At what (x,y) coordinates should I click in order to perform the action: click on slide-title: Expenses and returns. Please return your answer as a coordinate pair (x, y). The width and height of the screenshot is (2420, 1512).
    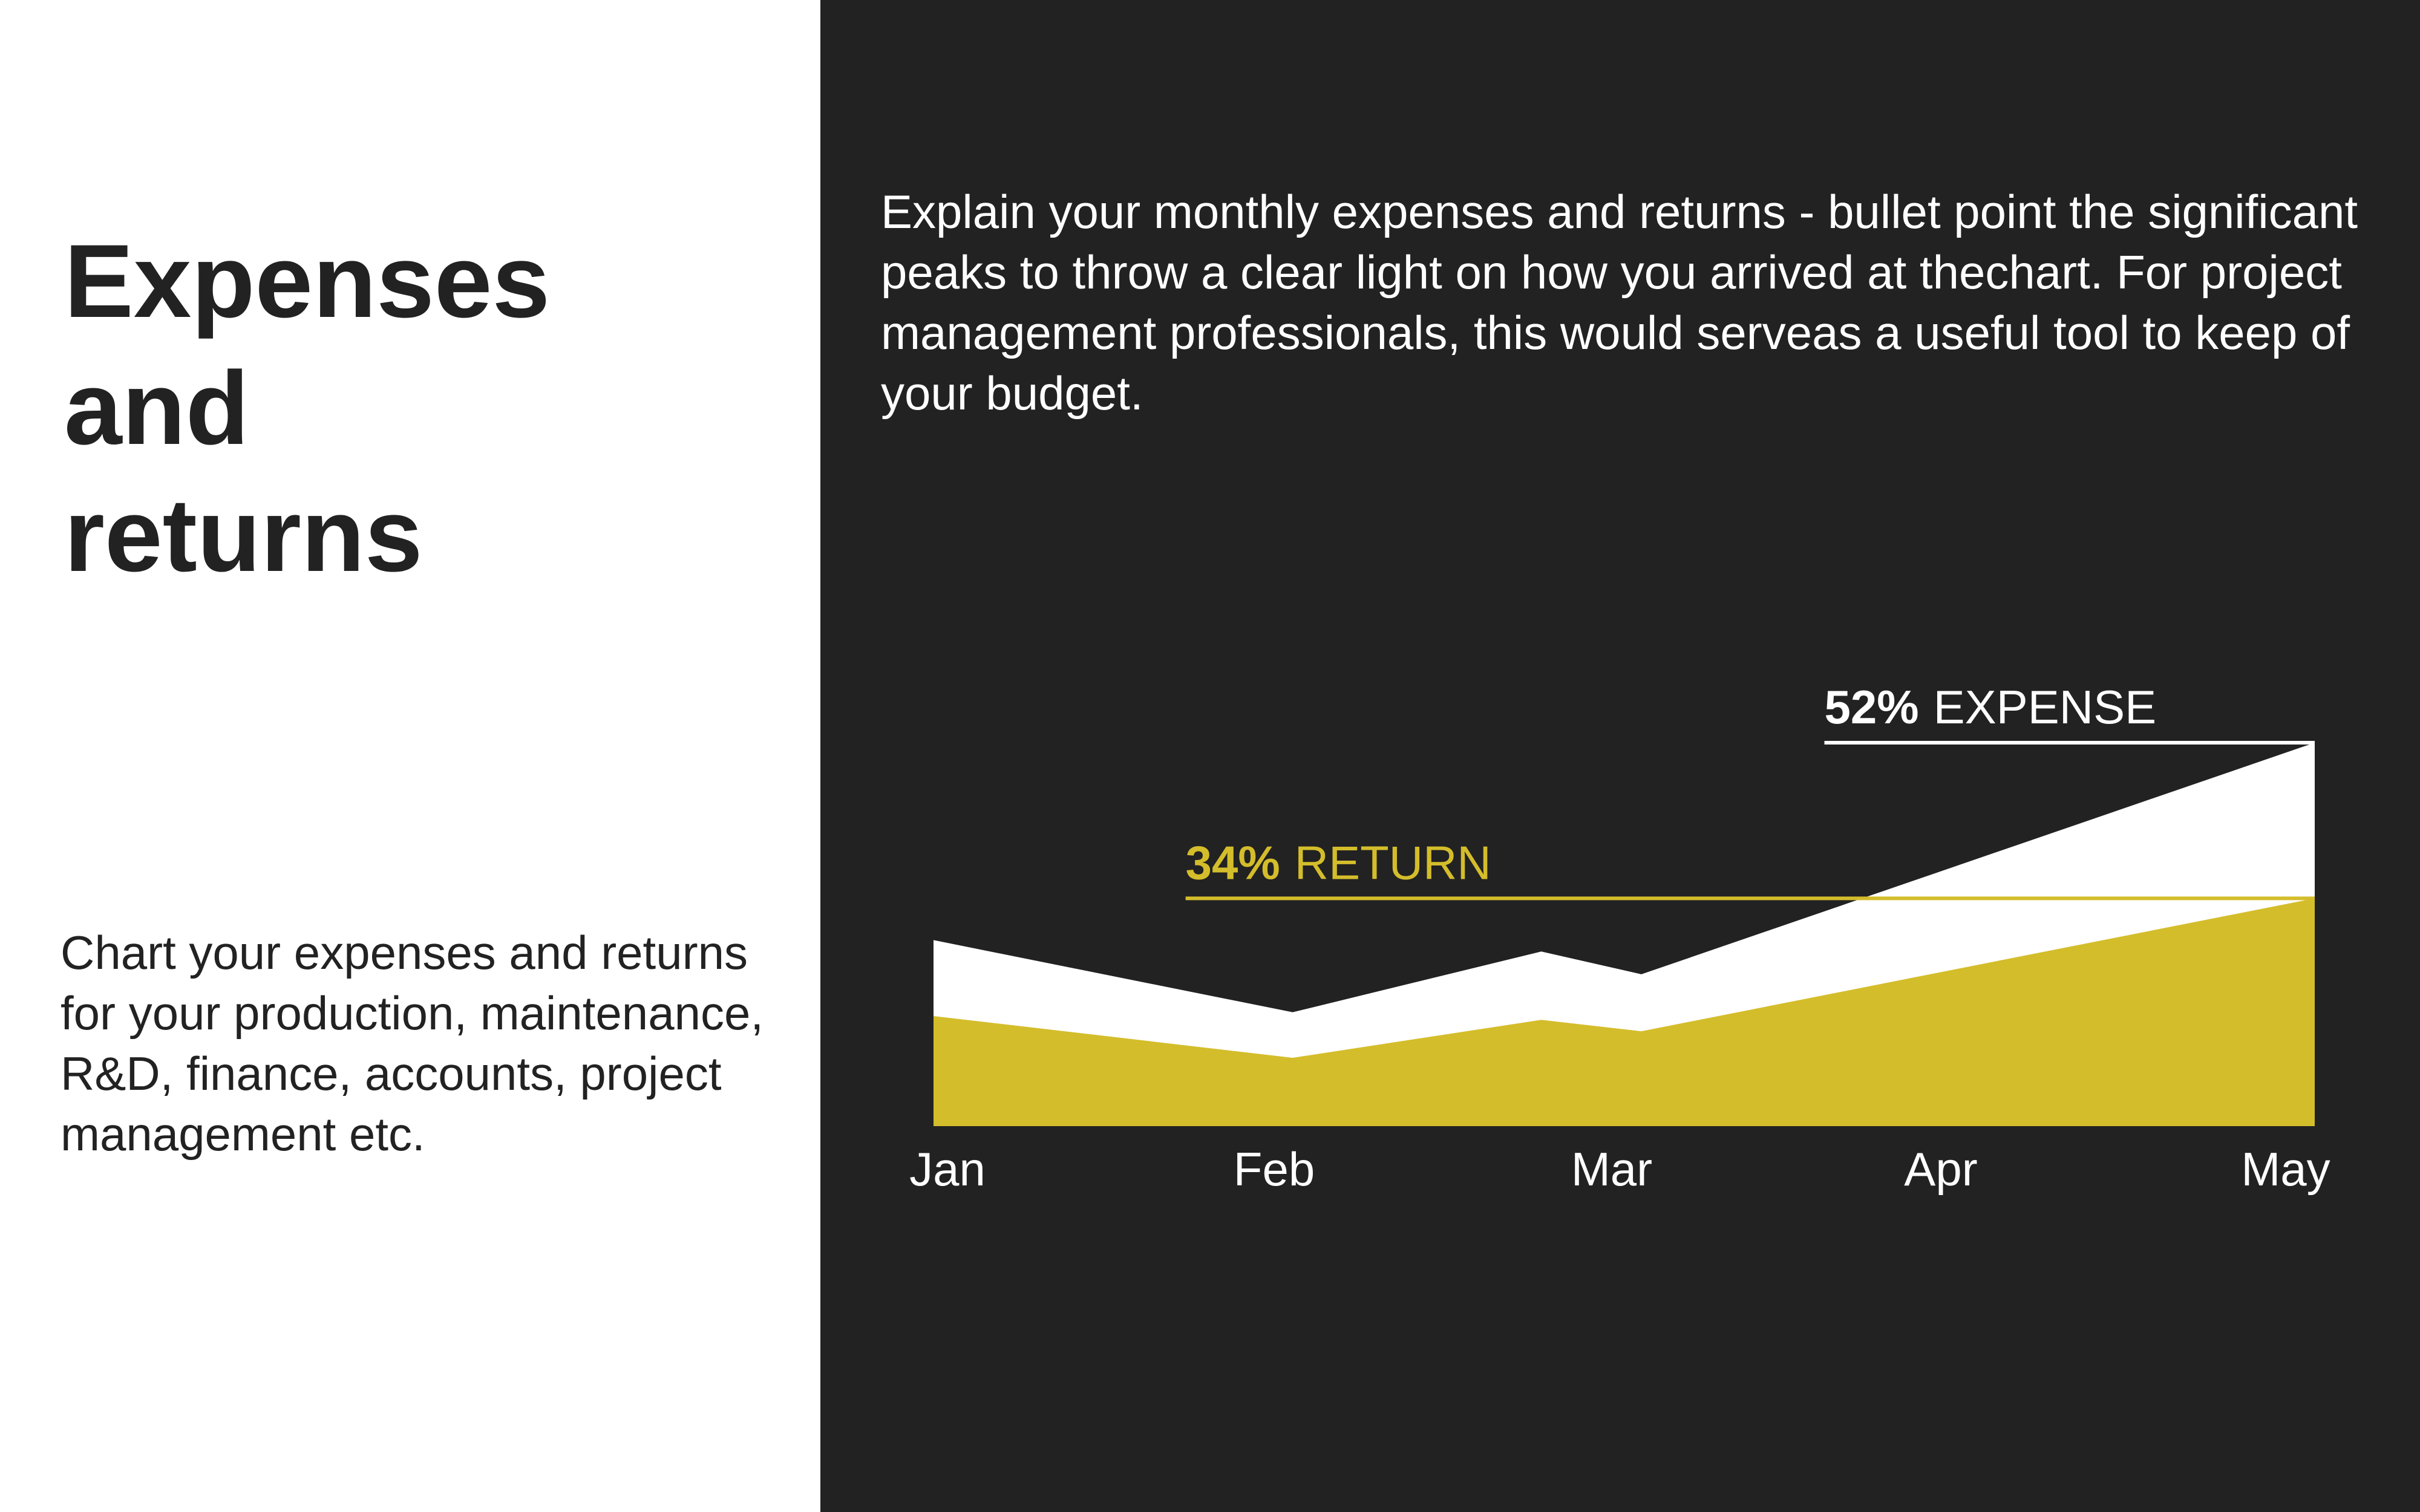
    Looking at the image, I should click on (307, 408).